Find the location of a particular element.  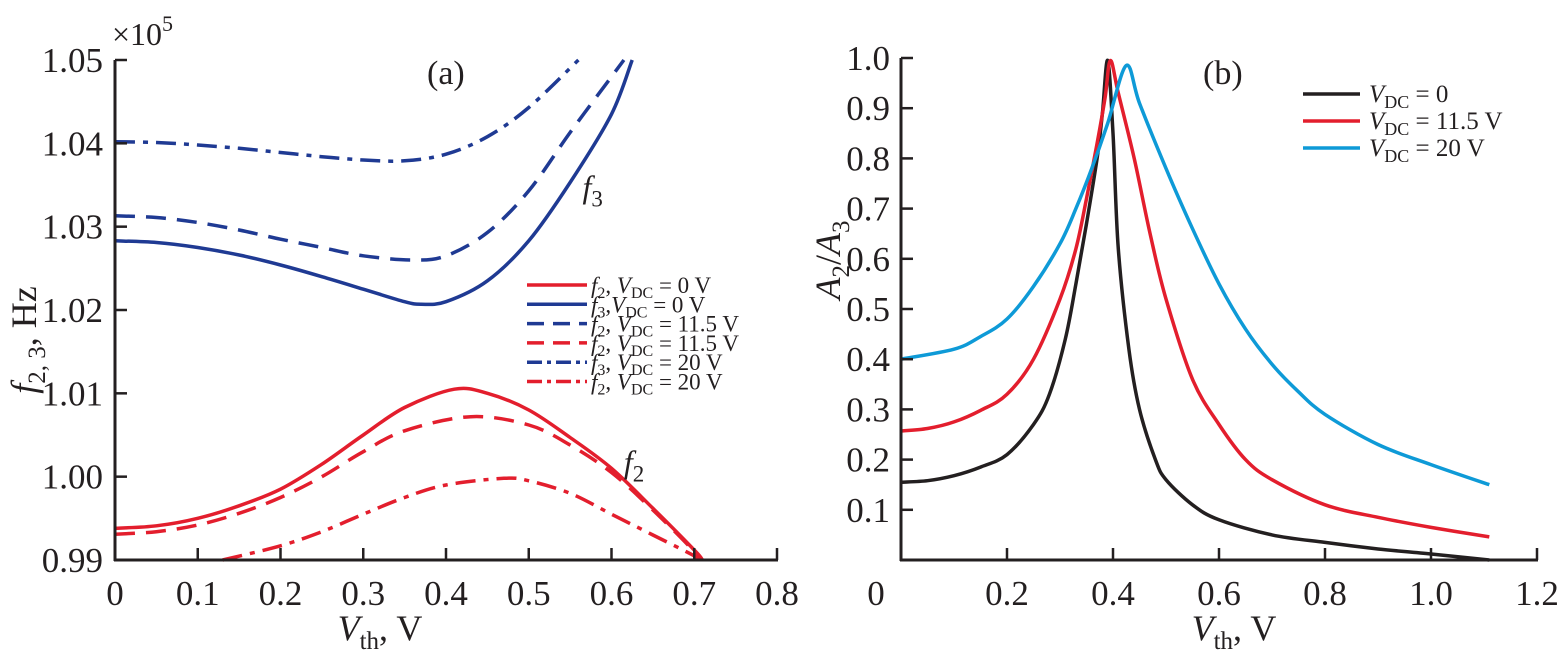

curve-label-sub: 2 is located at coordinates (639, 474).